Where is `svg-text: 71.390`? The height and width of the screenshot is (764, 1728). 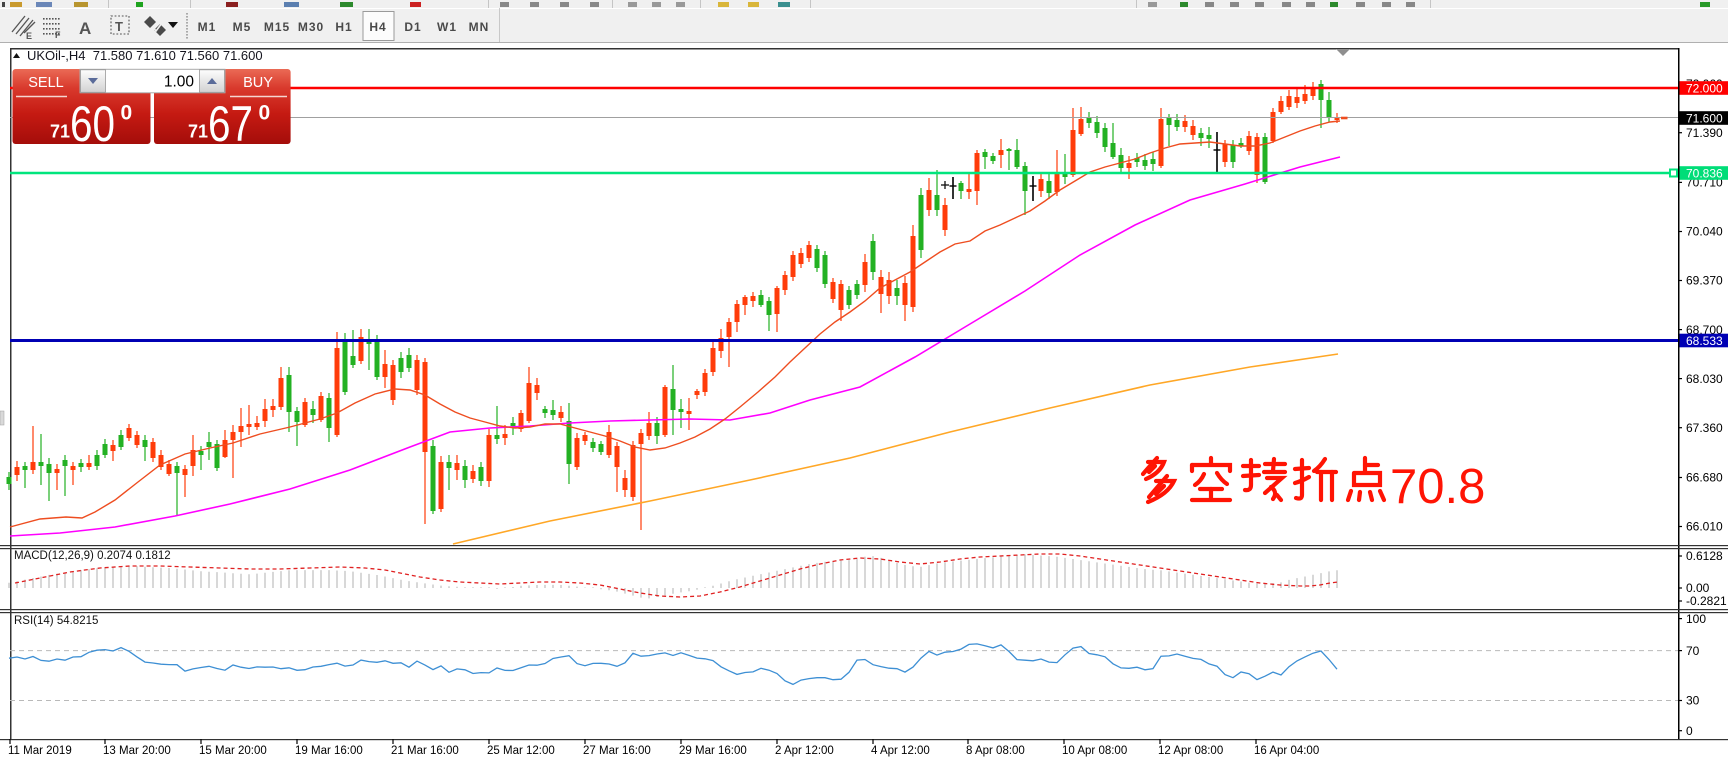 svg-text: 71.390 is located at coordinates (1704, 133).